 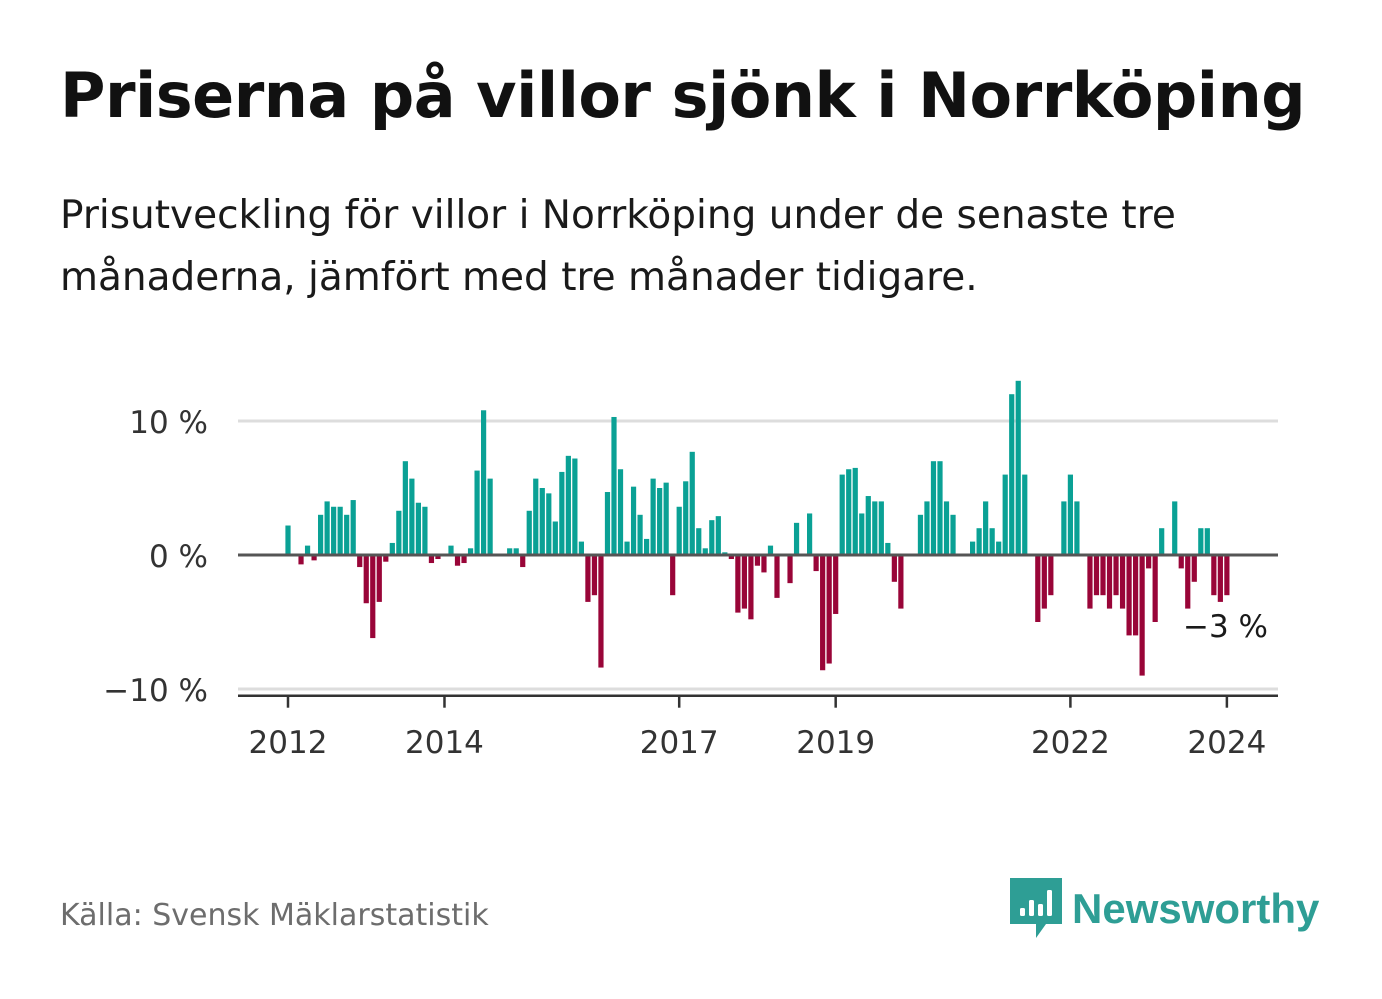 What do you see at coordinates (1225, 627) in the screenshot?
I see `last-value-label: −3 %` at bounding box center [1225, 627].